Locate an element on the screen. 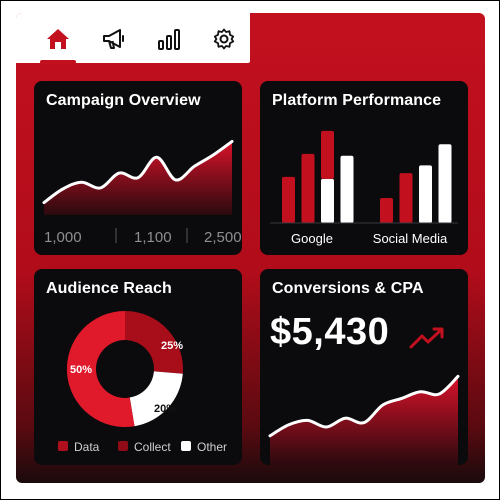  conversions-area-chart is located at coordinates (364, 419).